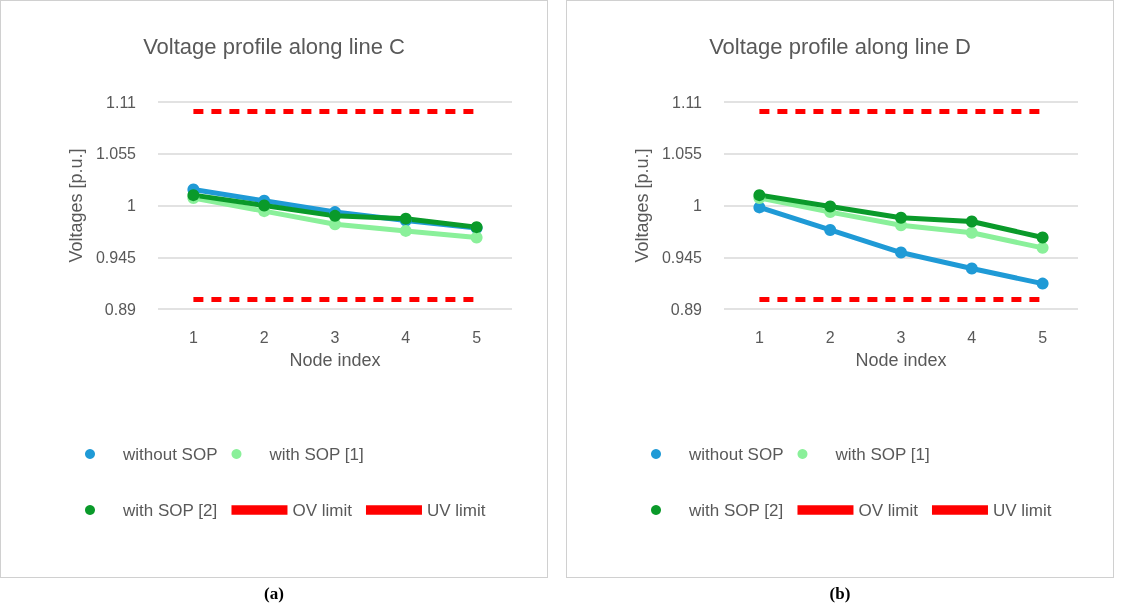 This screenshot has width=1140, height=612. What do you see at coordinates (840, 46) in the screenshot?
I see `chart-title: Voltage profile along line D` at bounding box center [840, 46].